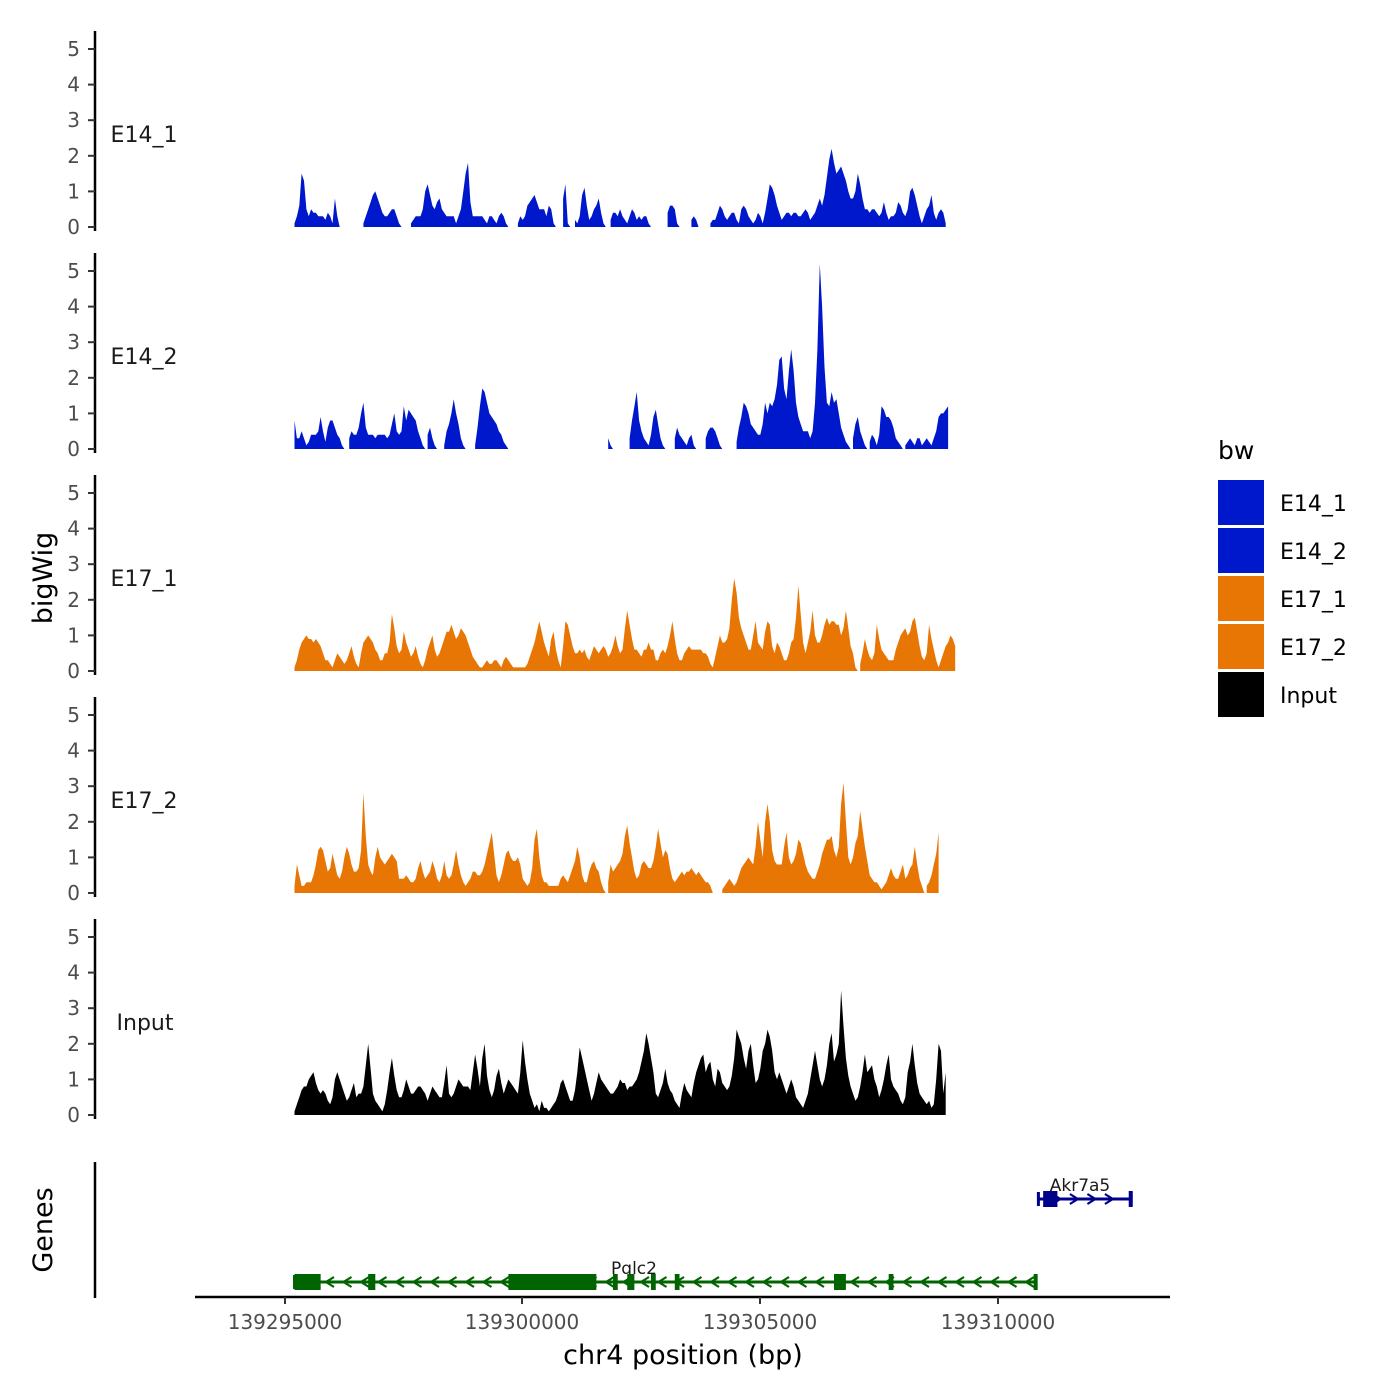  Describe the element at coordinates (1308, 696) in the screenshot. I see `legend-label-input: Input` at that location.